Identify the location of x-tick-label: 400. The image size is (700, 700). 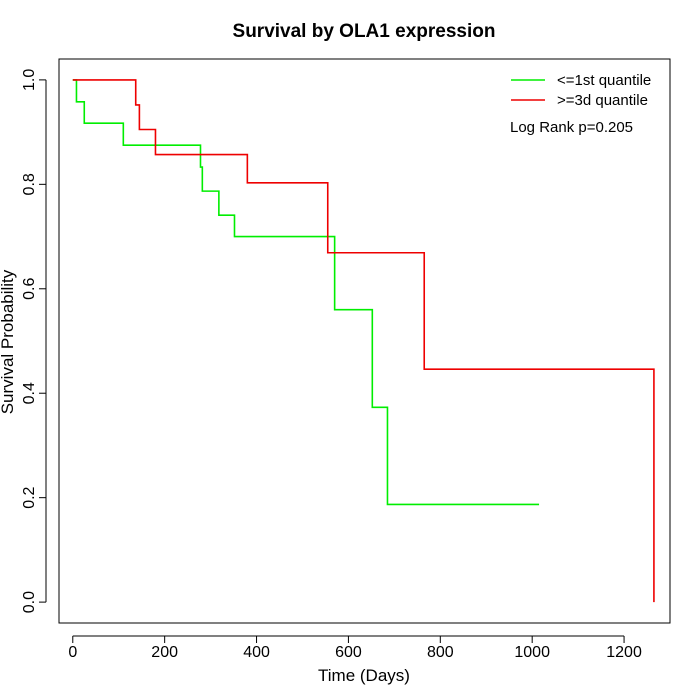
(256, 652).